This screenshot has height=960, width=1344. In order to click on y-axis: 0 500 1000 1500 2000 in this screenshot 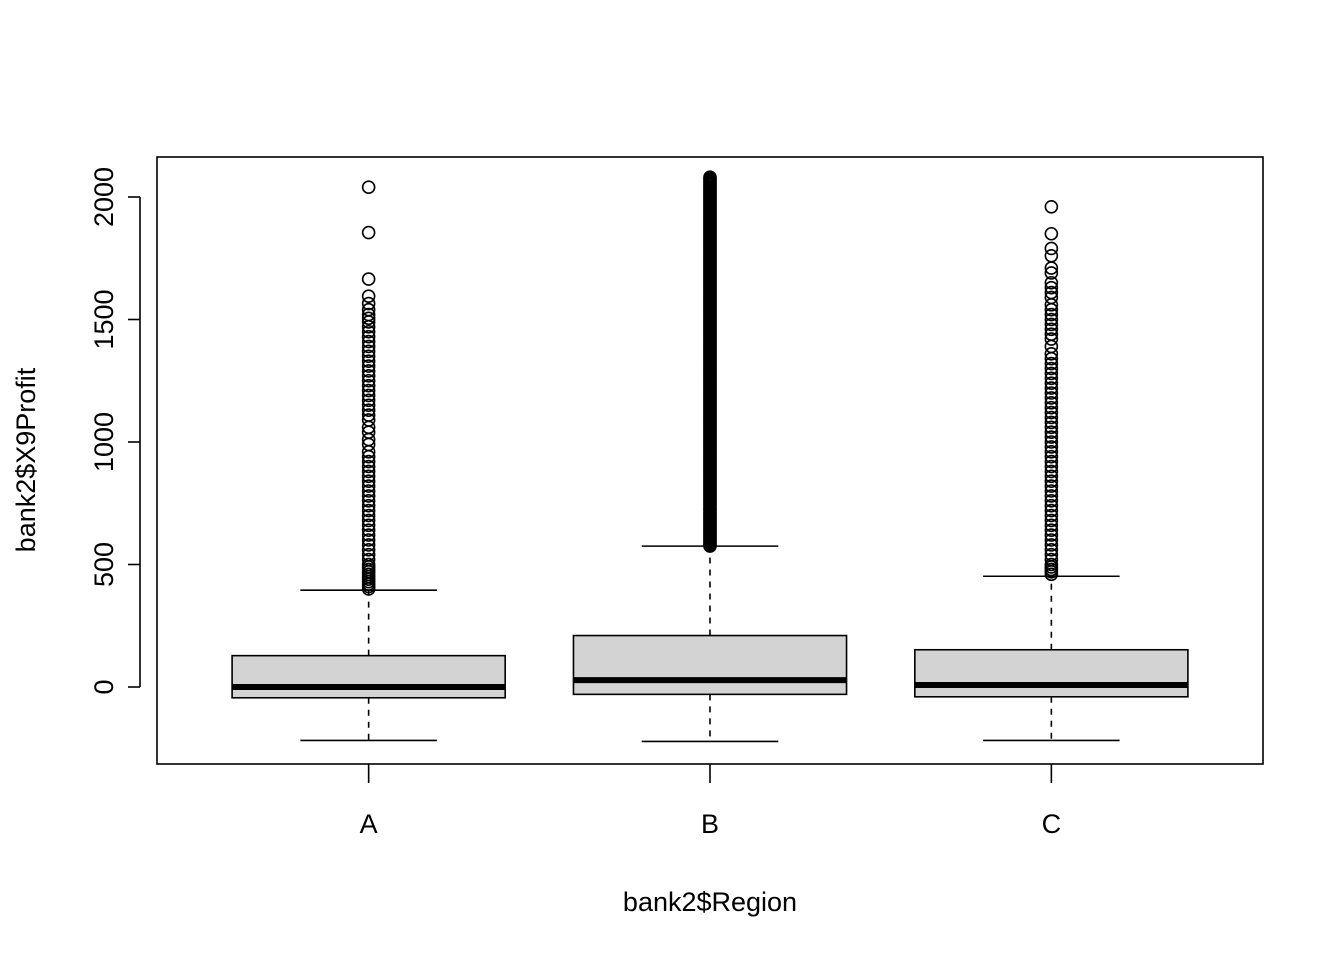, I will do `click(115, 431)`.